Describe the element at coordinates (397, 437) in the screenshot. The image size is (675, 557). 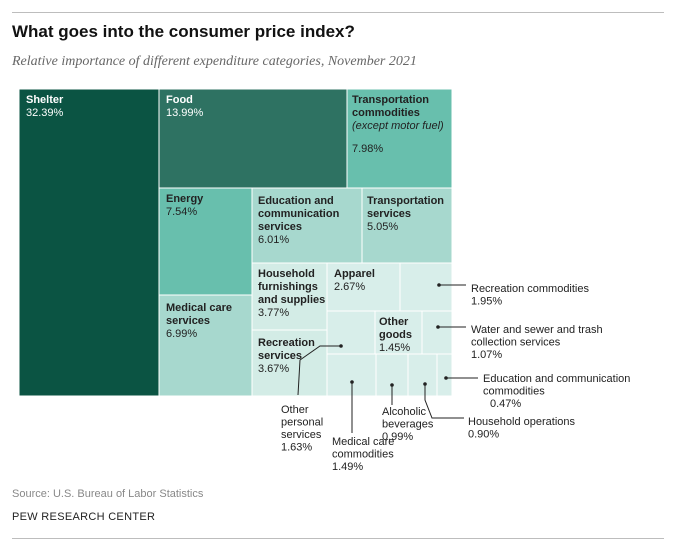
I see `callout-value-alcoholic-beverages: 0.99%` at that location.